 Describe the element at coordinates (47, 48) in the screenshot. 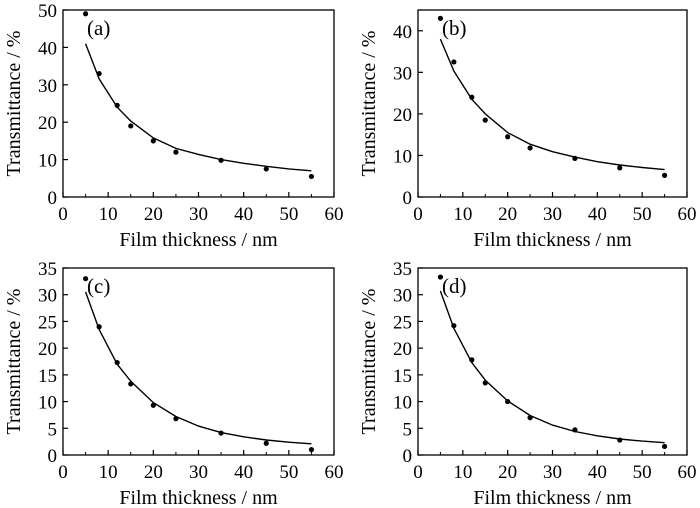

I see `y-tick-label: 40` at that location.